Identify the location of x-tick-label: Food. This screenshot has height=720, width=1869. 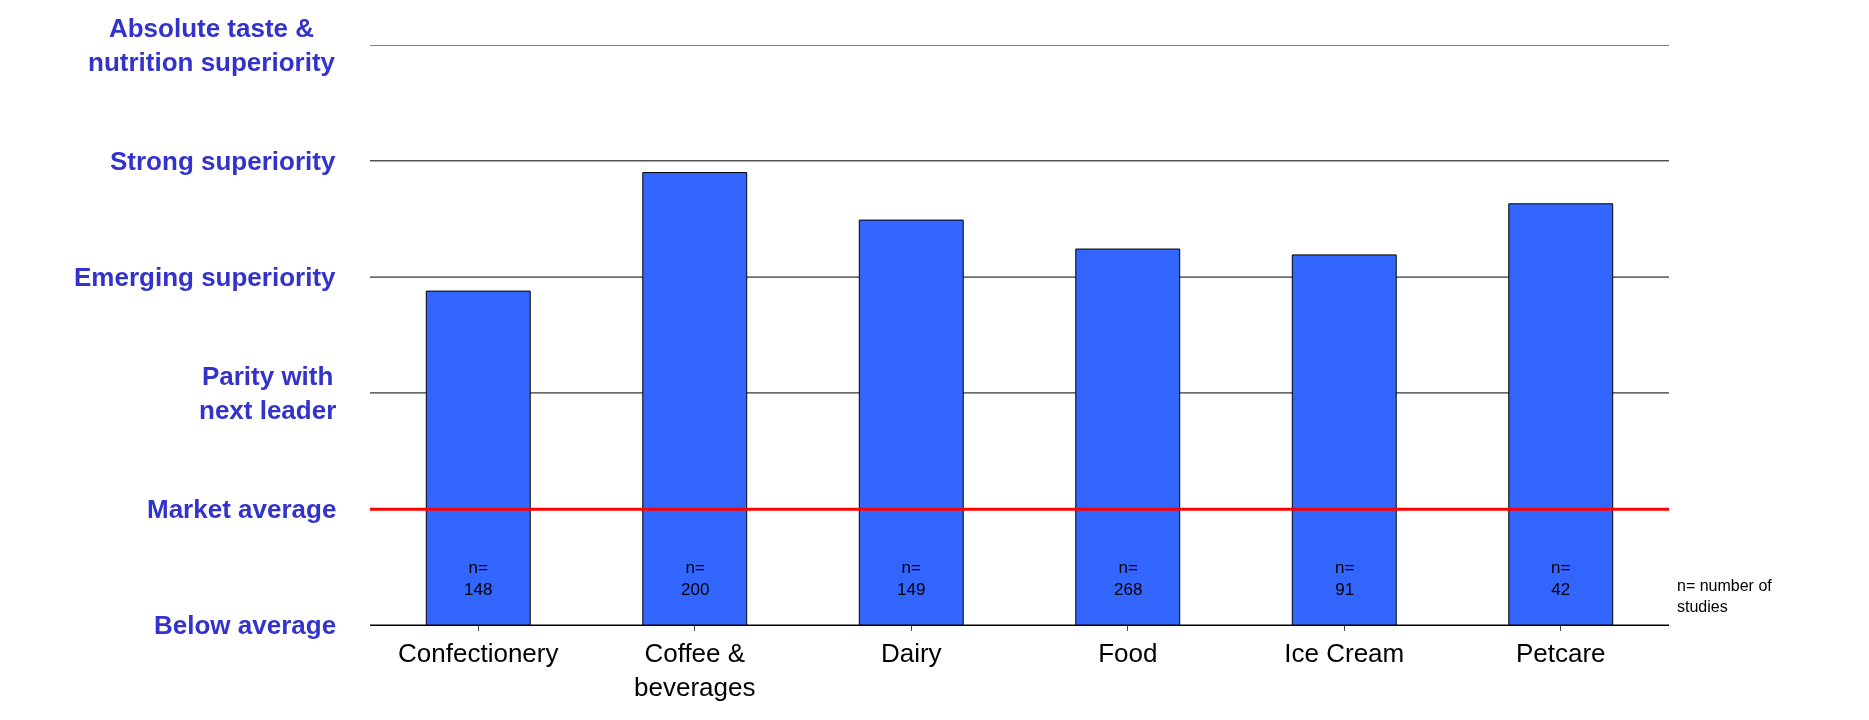
(1128, 653).